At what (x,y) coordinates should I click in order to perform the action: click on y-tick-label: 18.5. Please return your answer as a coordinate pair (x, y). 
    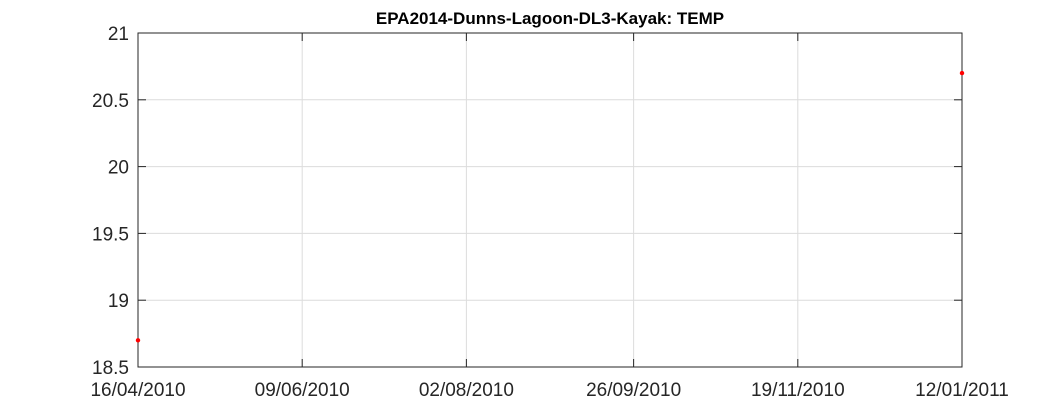
    Looking at the image, I should click on (110, 368).